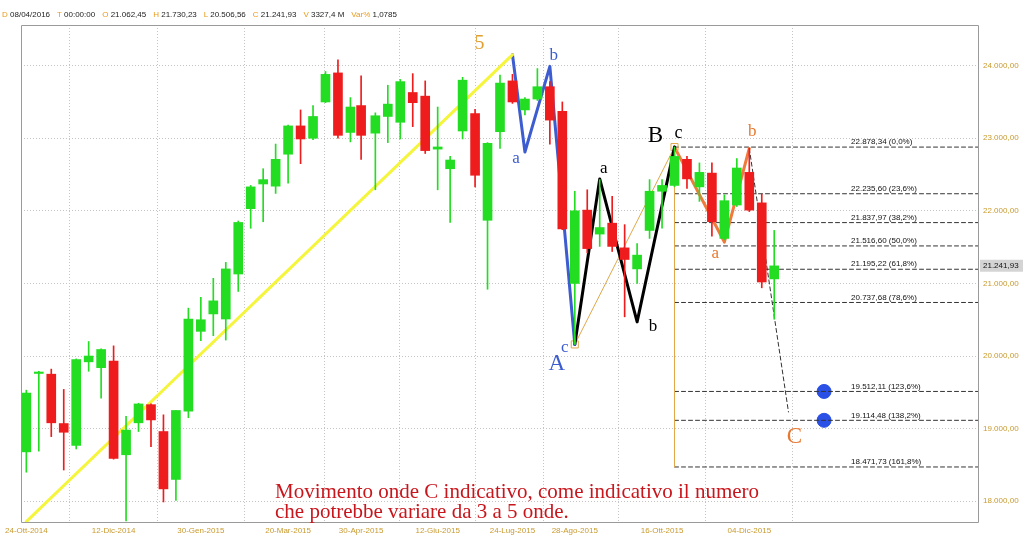 The image size is (1024, 536). I want to click on annotation: Movimento onde C indicativo, come indicativo il numero, so click(517, 491).